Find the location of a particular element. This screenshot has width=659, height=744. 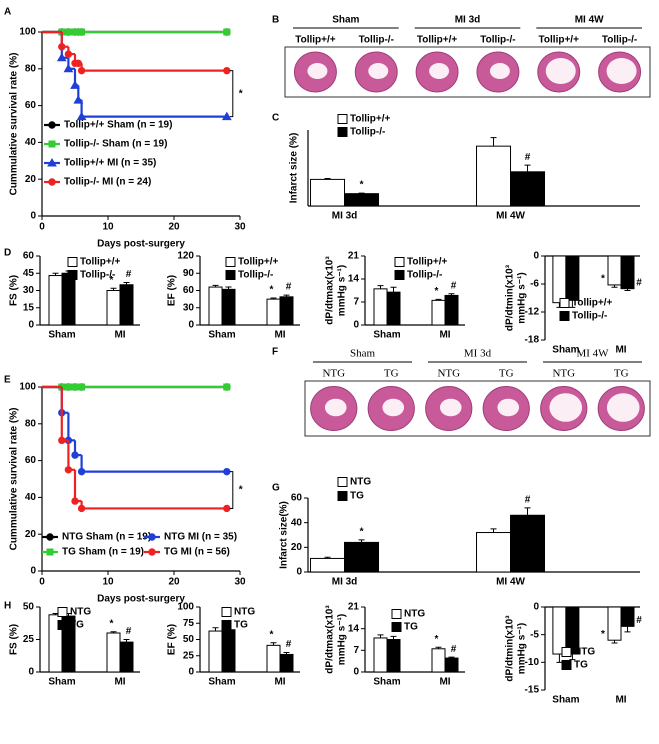

x-tick-label: MI 4W is located at coordinates (510, 216).